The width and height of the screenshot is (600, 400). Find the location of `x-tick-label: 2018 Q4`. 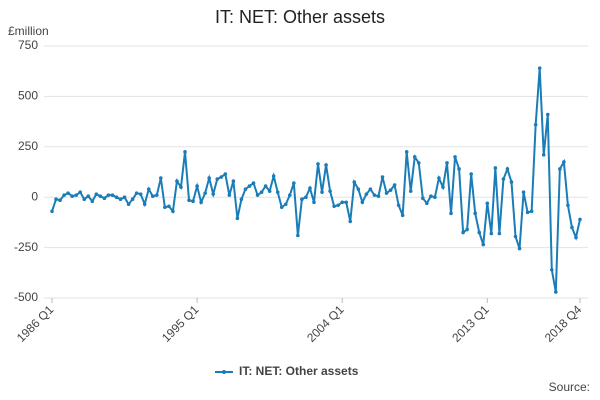

x-tick-label: 2018 Q4 is located at coordinates (563, 323).